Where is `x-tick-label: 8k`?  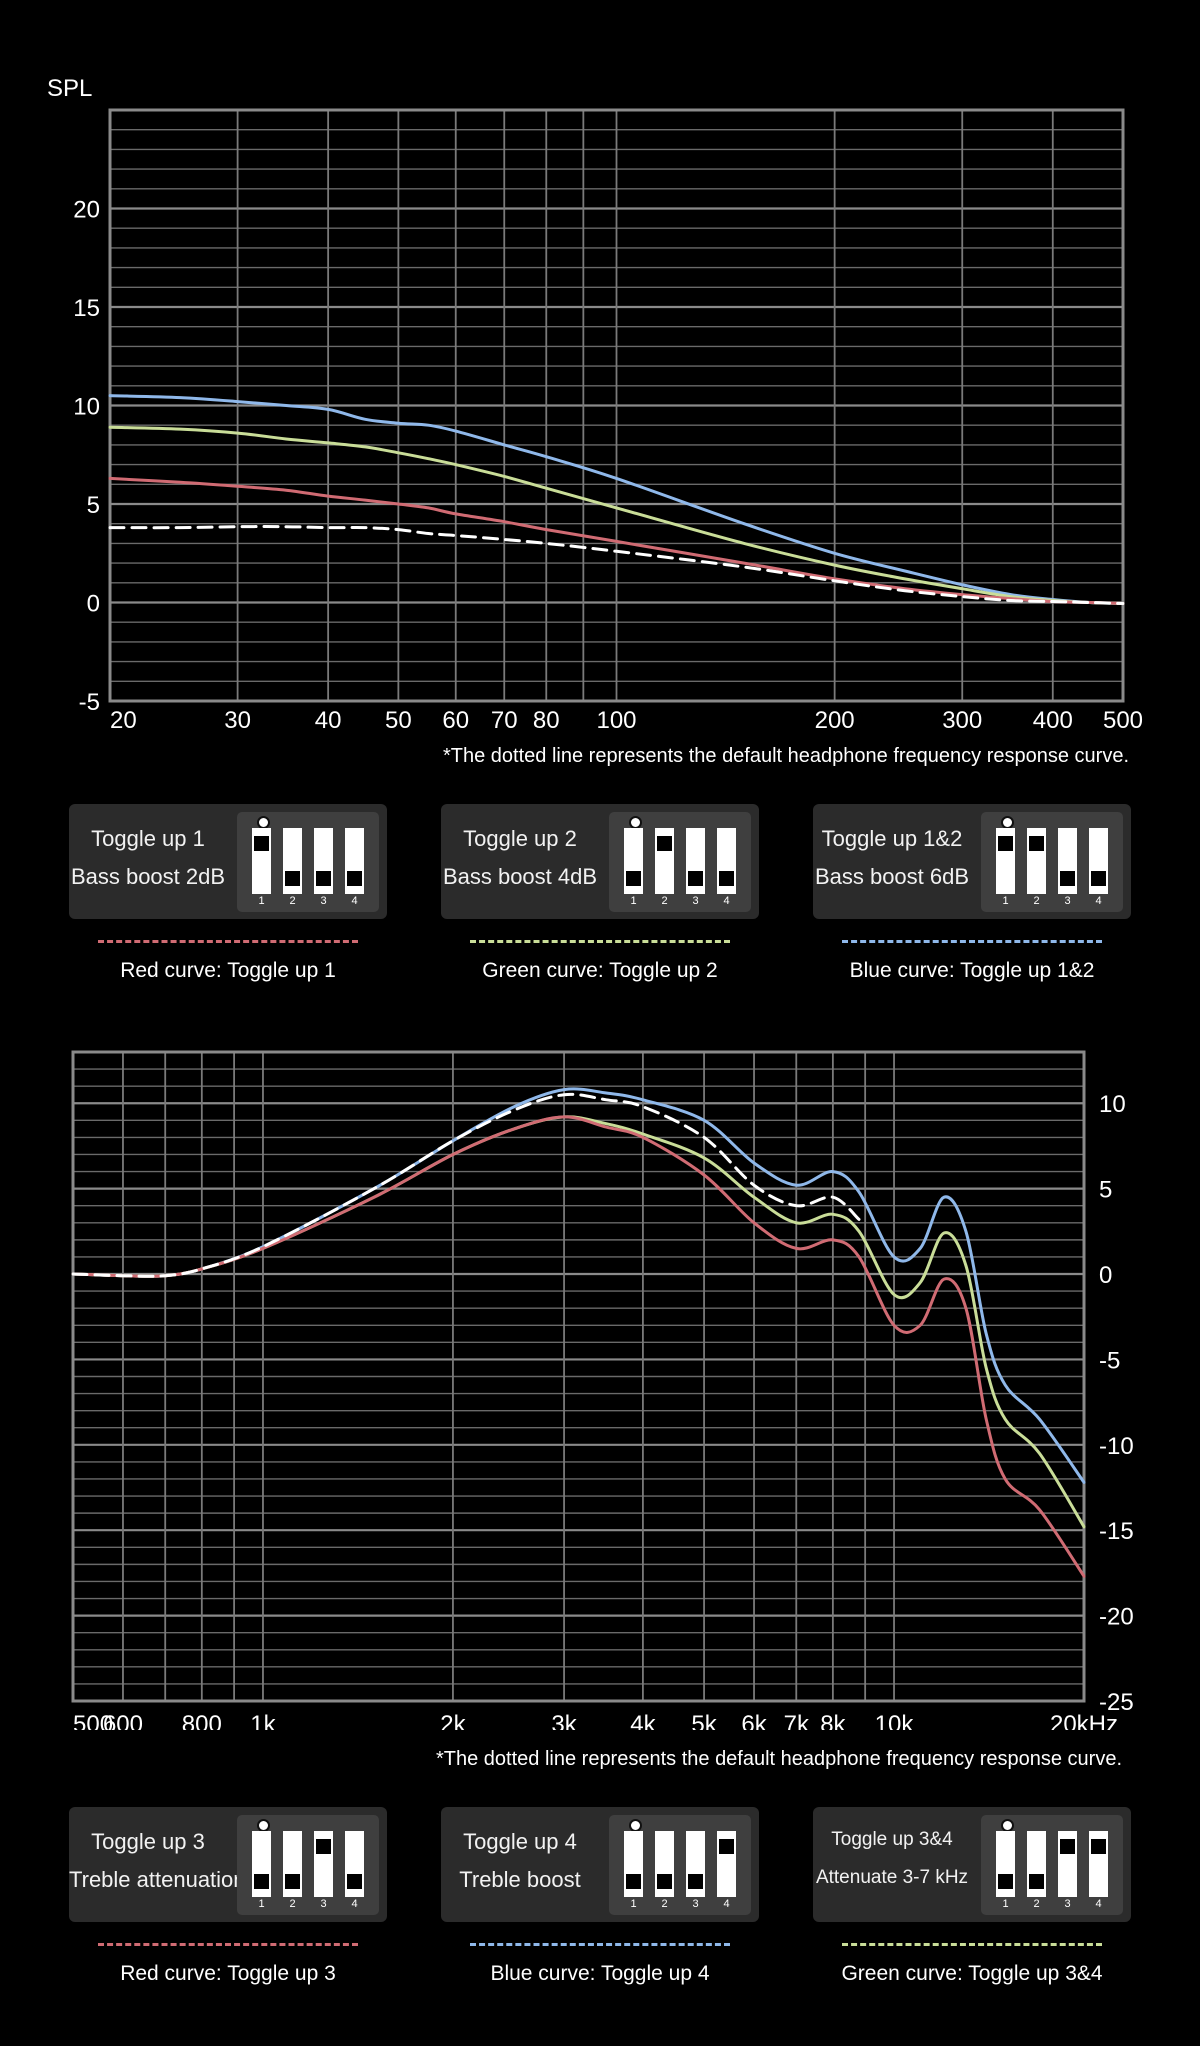
x-tick-label: 8k is located at coordinates (833, 1720).